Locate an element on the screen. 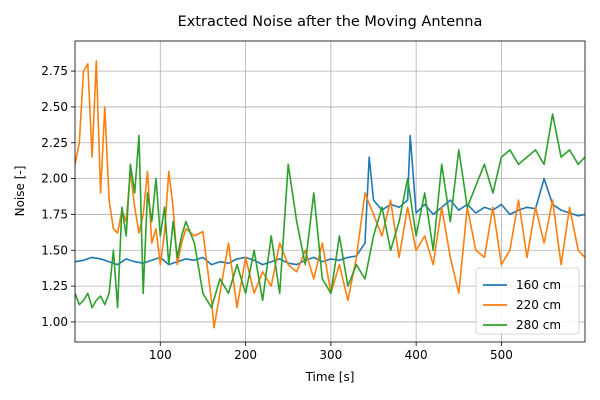 This screenshot has width=600, height=400. y-tick-label: 2.00 is located at coordinates (54, 179).